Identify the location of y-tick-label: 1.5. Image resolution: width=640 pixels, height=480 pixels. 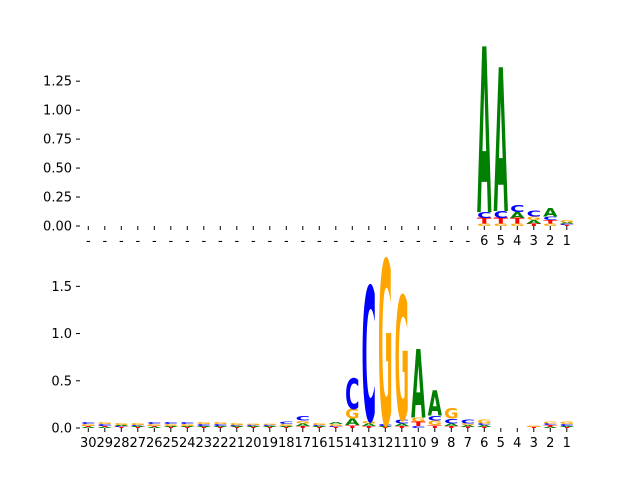
(61, 287).